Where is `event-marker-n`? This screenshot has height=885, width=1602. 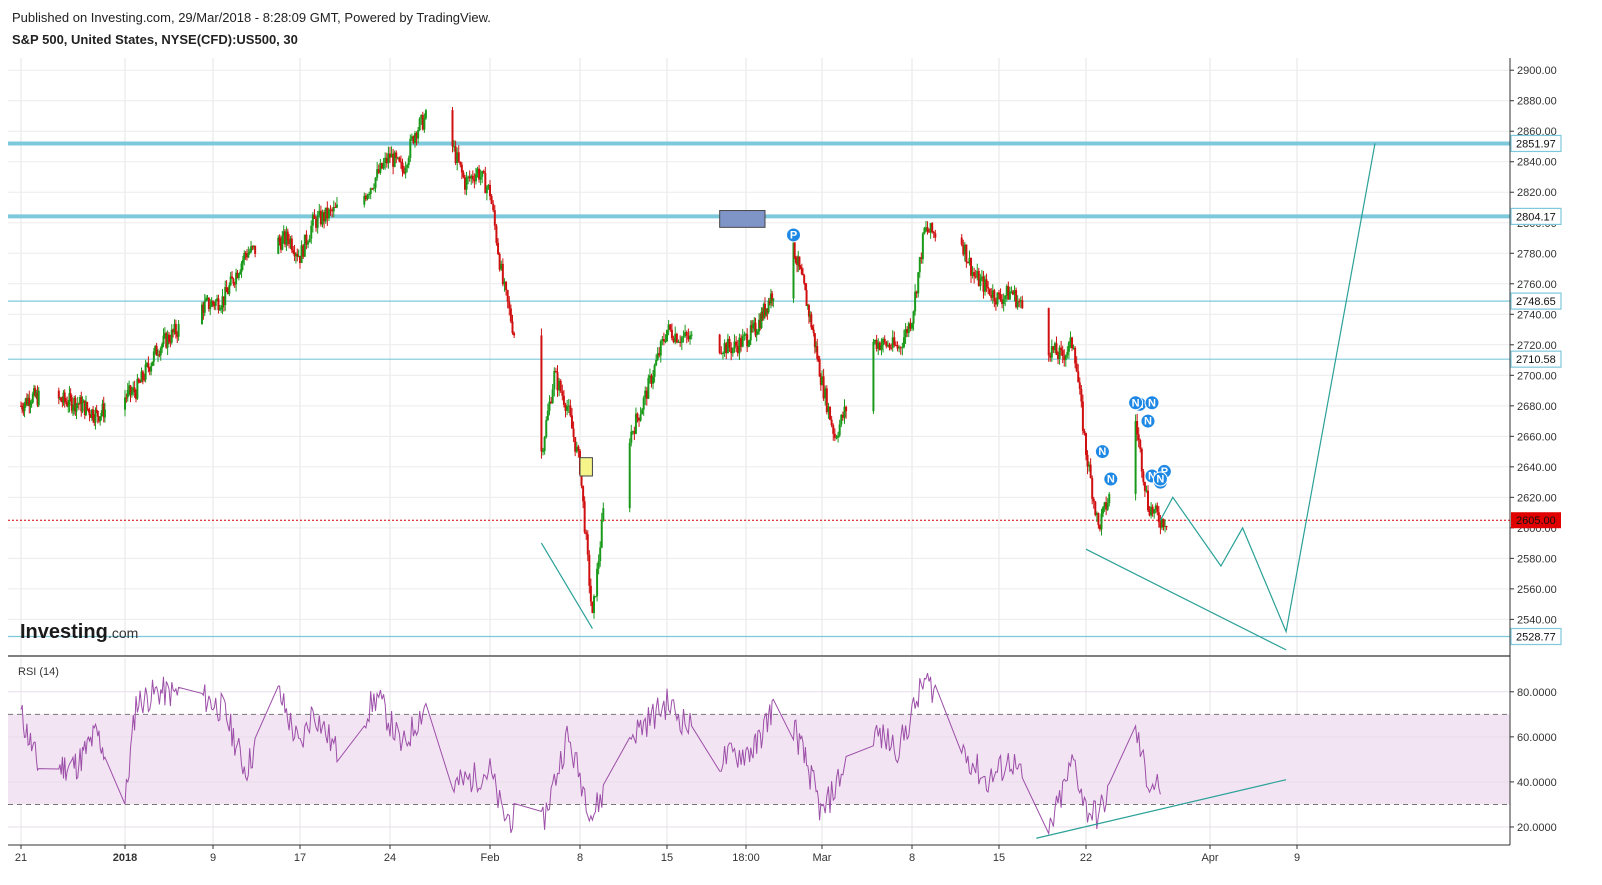 event-marker-n is located at coordinates (1152, 403).